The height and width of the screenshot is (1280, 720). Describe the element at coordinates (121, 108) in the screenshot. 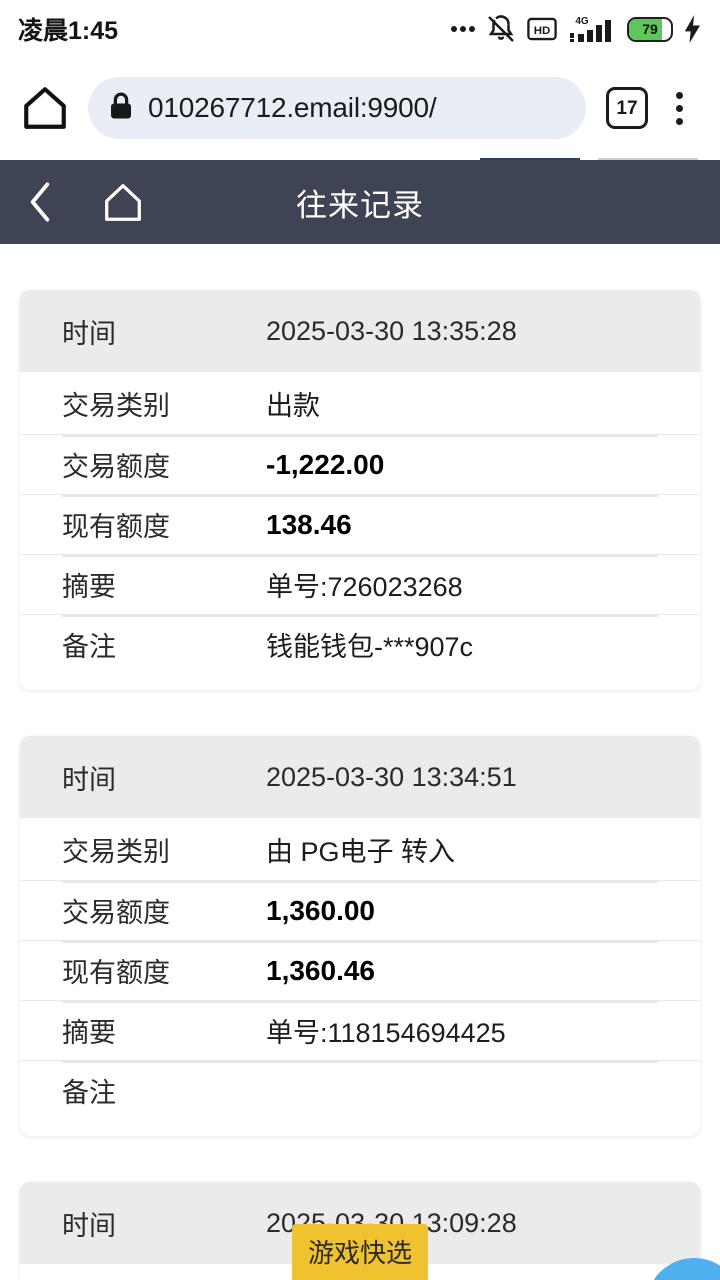

I see `lock-icon` at that location.